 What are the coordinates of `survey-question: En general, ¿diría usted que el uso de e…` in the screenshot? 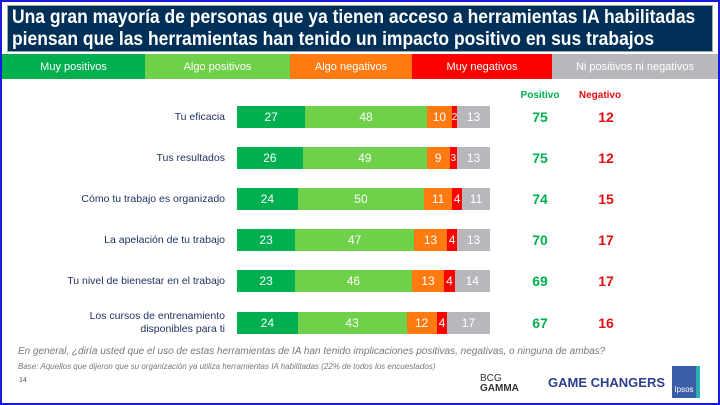 It's located at (312, 351).